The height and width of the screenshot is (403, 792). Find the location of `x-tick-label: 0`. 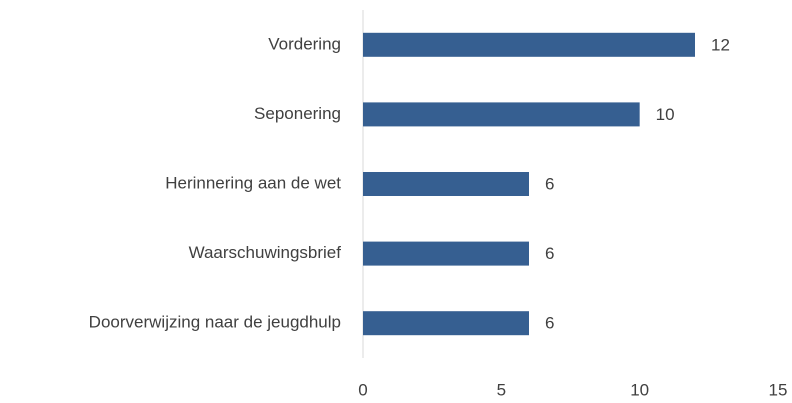

x-tick-label: 0 is located at coordinates (362, 389).